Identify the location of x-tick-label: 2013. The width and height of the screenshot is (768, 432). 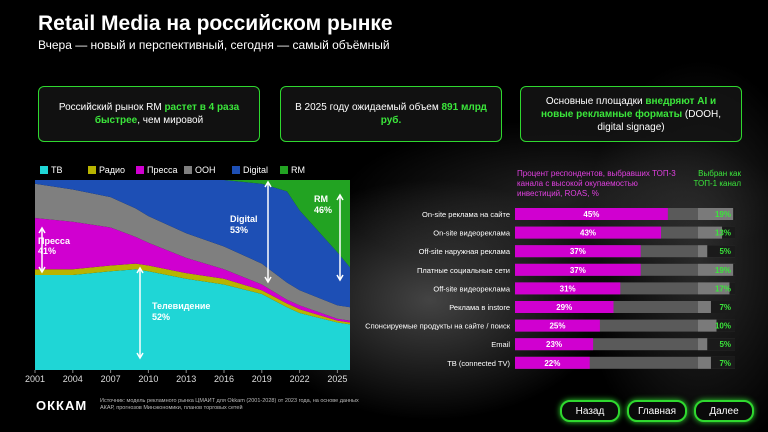
(186, 379).